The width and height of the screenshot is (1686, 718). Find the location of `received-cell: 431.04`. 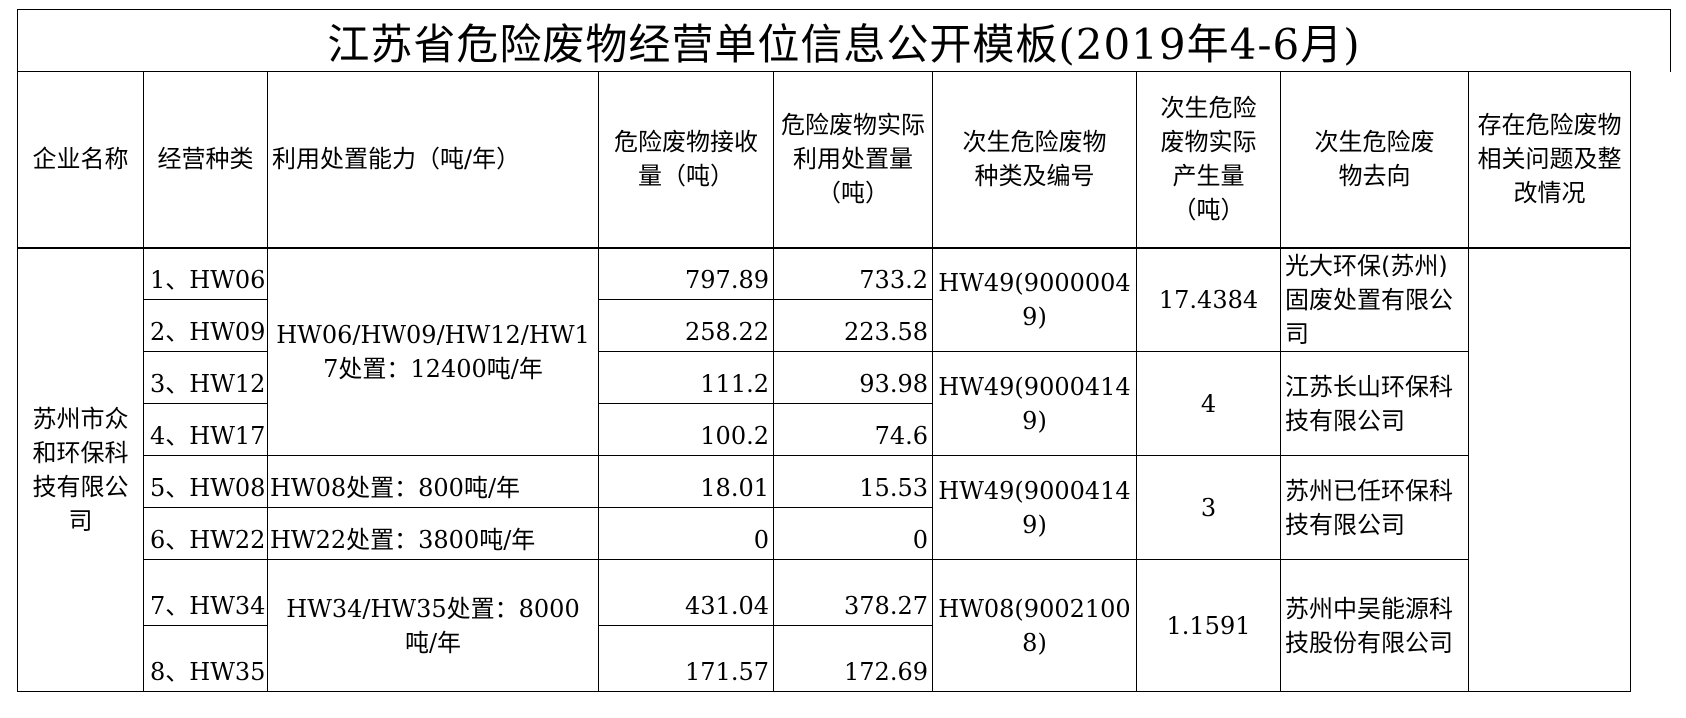

received-cell: 431.04 is located at coordinates (686, 592).